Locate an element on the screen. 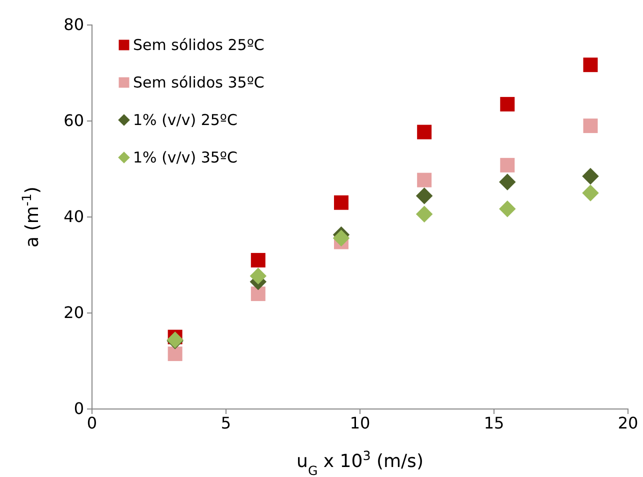 The width and height of the screenshot is (643, 477). x-axis-title: u$_{G}$ x 10$^{3}$ (m/s) is located at coordinates (360, 462).